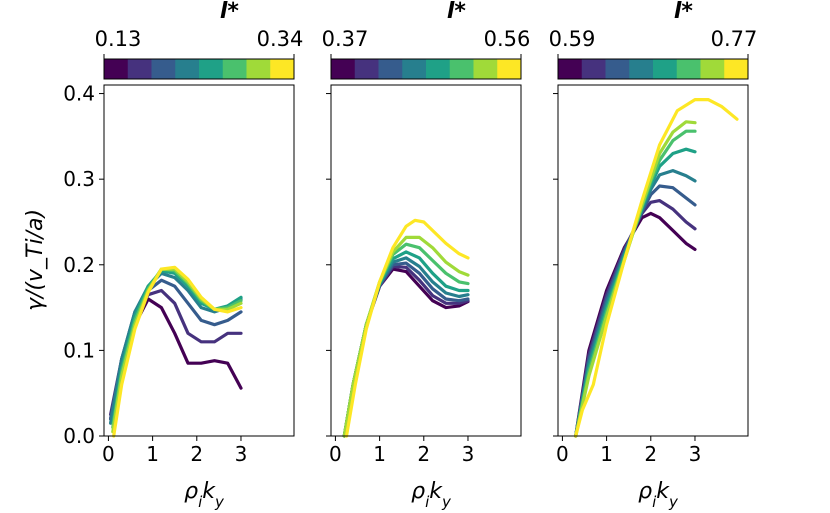 The image size is (830, 513). What do you see at coordinates (79, 94) in the screenshot?
I see `y-tick-label: 0.4` at bounding box center [79, 94].